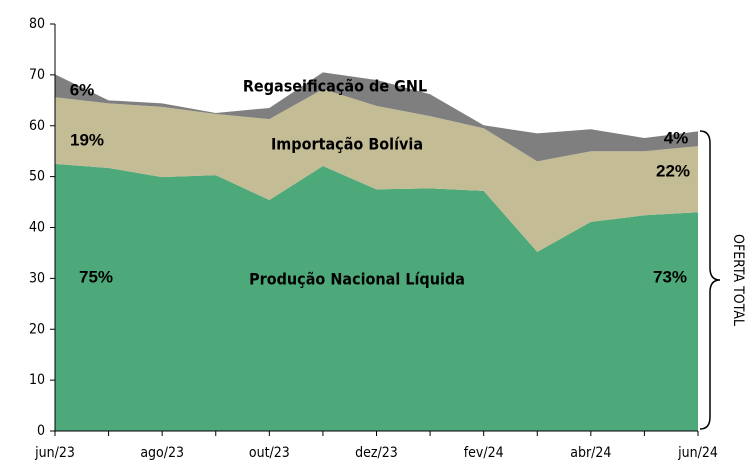  I want to click on axis-note: OFERTA TOTAL, so click(738, 280).